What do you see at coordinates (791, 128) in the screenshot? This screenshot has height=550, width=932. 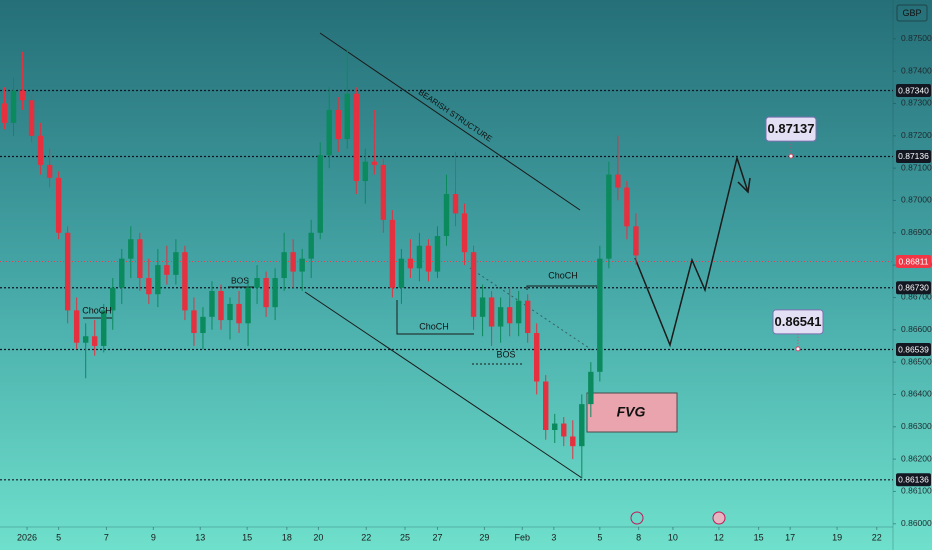 I see `target-label: 0.87137` at bounding box center [791, 128].